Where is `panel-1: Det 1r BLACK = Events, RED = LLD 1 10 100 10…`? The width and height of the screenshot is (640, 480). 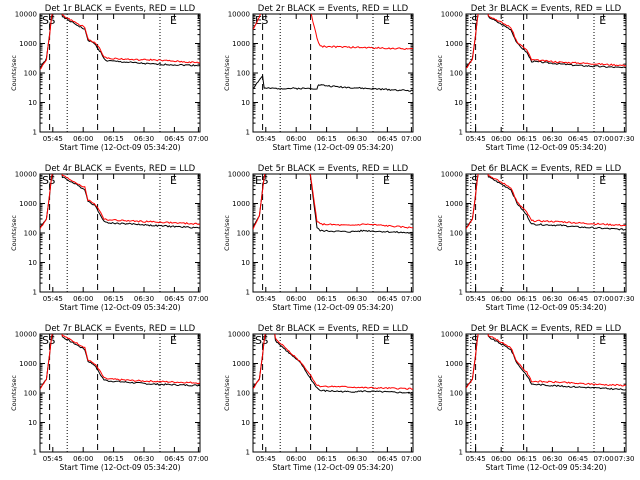 panel-1: Det 1r BLACK = Events, RED = LLD 1 10 100 10… is located at coordinates (109, 78).